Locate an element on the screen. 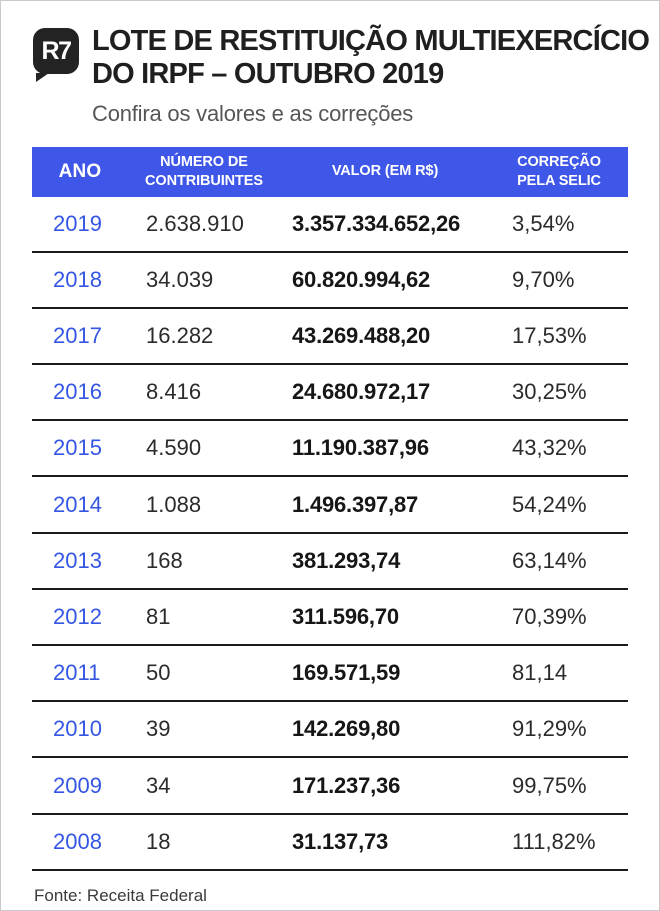  table-row: 2015 4.590 11.190.387,96 43,32% is located at coordinates (330, 449).